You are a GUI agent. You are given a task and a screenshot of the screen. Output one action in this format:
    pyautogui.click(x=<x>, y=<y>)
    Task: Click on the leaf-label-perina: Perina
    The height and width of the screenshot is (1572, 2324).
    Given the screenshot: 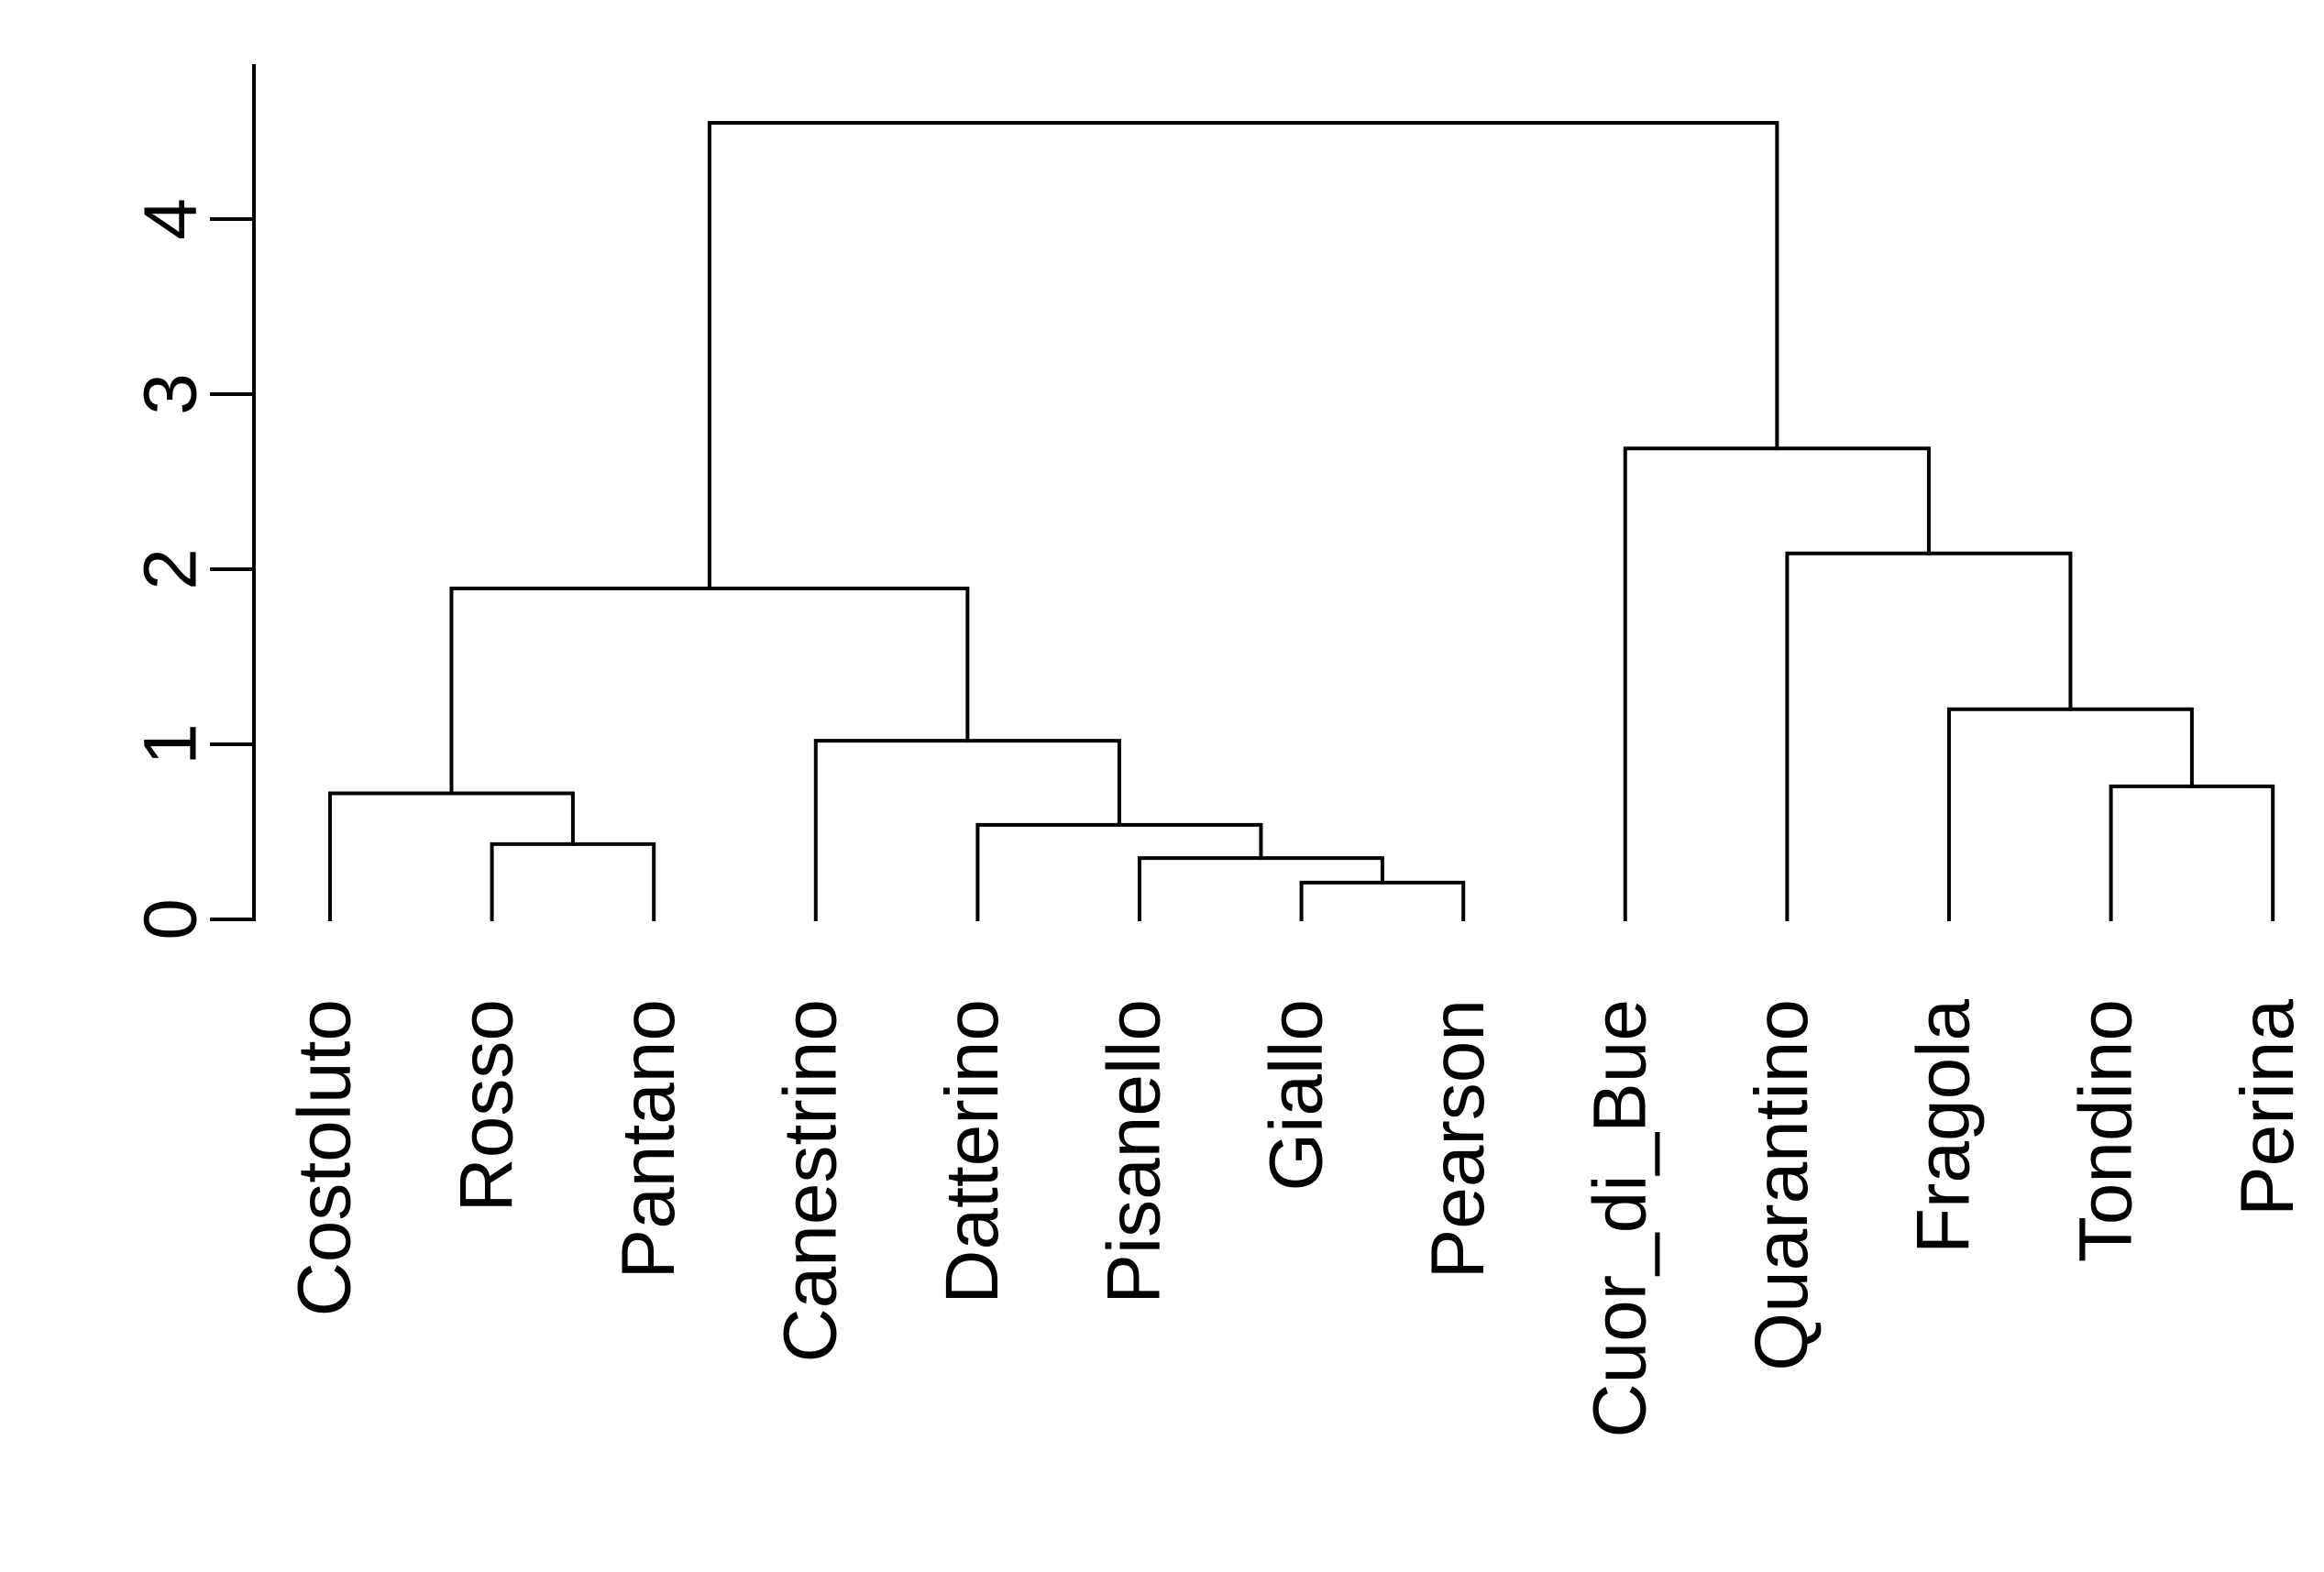 What is the action you would take?
    pyautogui.click(x=2267, y=1108)
    